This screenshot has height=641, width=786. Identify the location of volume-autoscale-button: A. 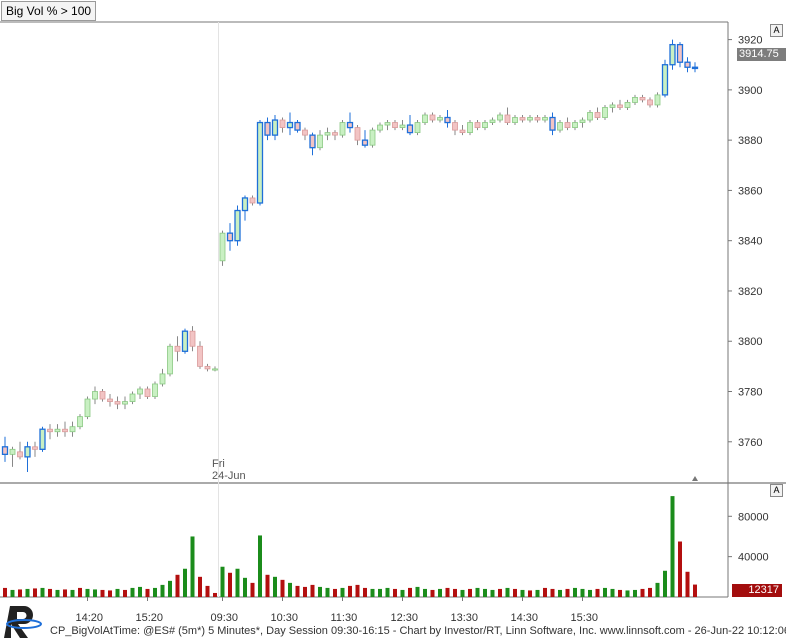
(776, 490).